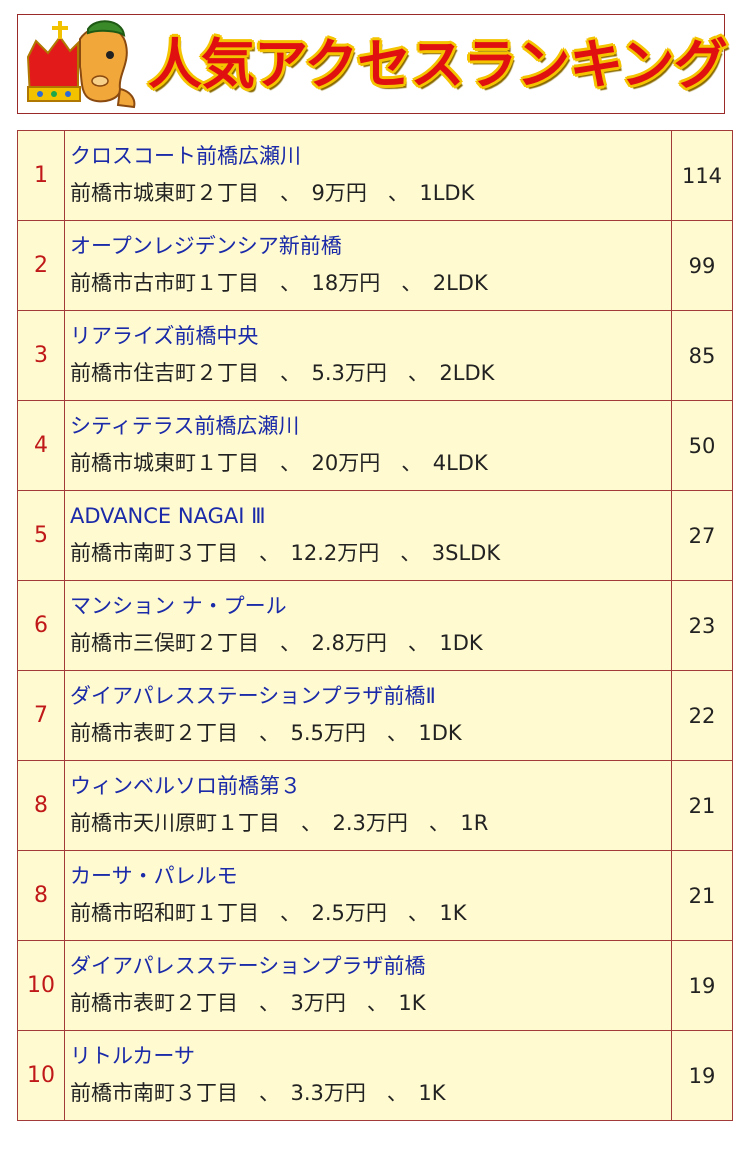 The width and height of the screenshot is (744, 1149). I want to click on property-name-link: ウィンベルソロ前橋第３, so click(185, 785).